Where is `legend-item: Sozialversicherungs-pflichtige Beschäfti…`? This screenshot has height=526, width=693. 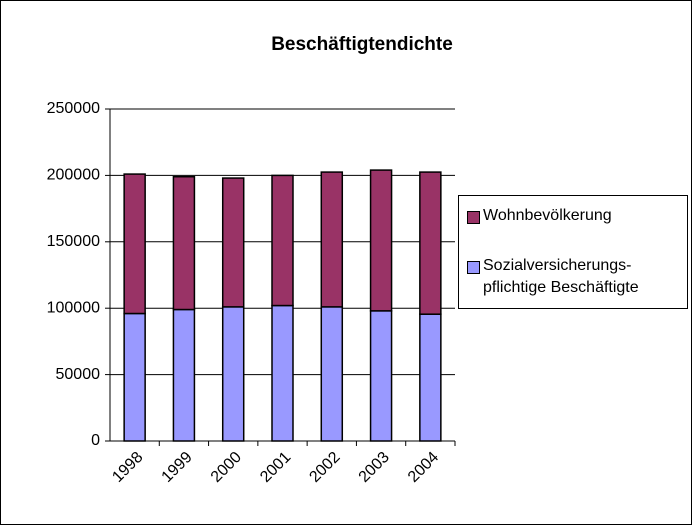 legend-item: Sozialversicherungs-pflichtige Beschäfti… is located at coordinates (574, 278).